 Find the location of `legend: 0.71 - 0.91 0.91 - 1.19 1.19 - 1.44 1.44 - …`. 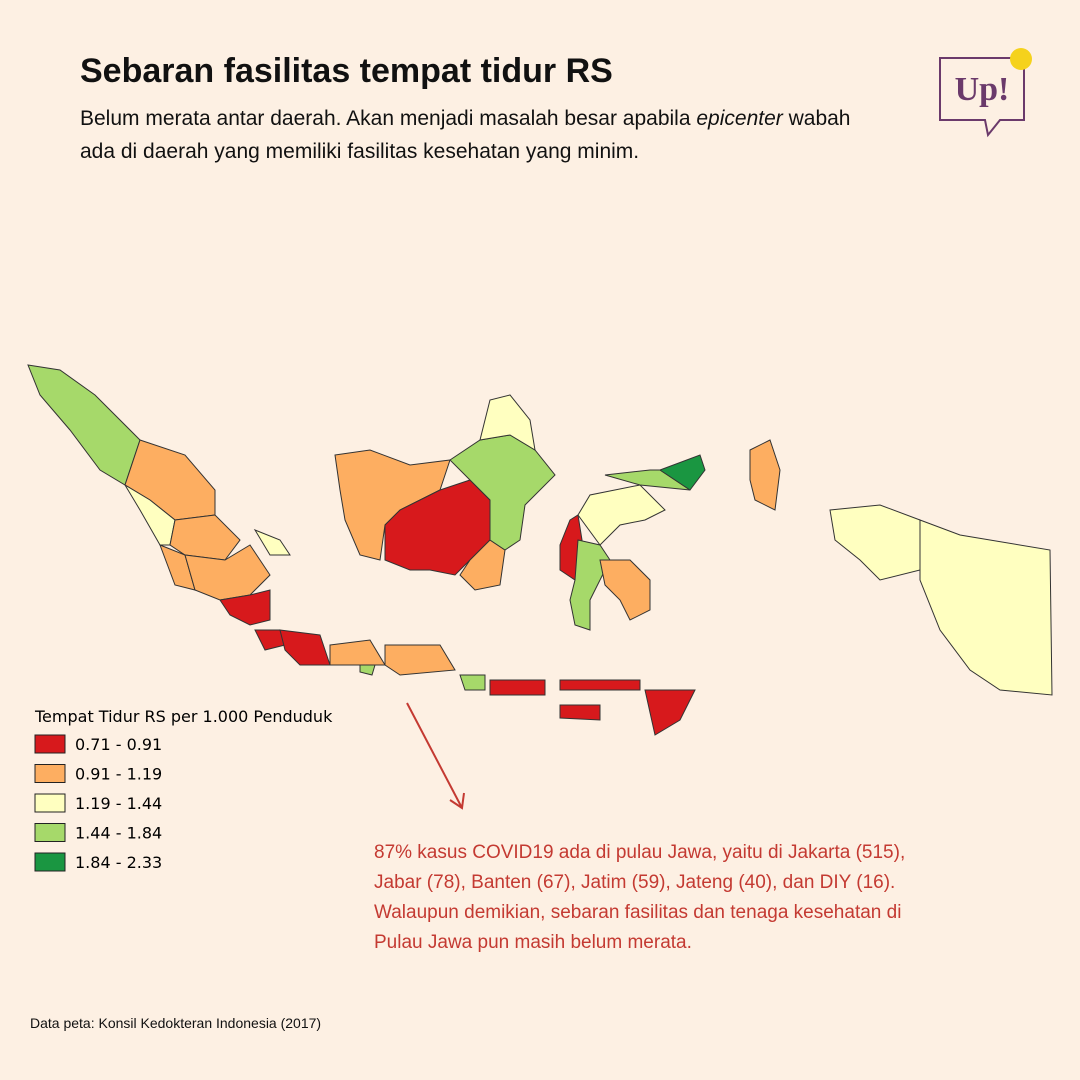

legend: 0.71 - 0.91 0.91 - 1.19 1.19 - 1.44 1.44 - … is located at coordinates (98, 803).